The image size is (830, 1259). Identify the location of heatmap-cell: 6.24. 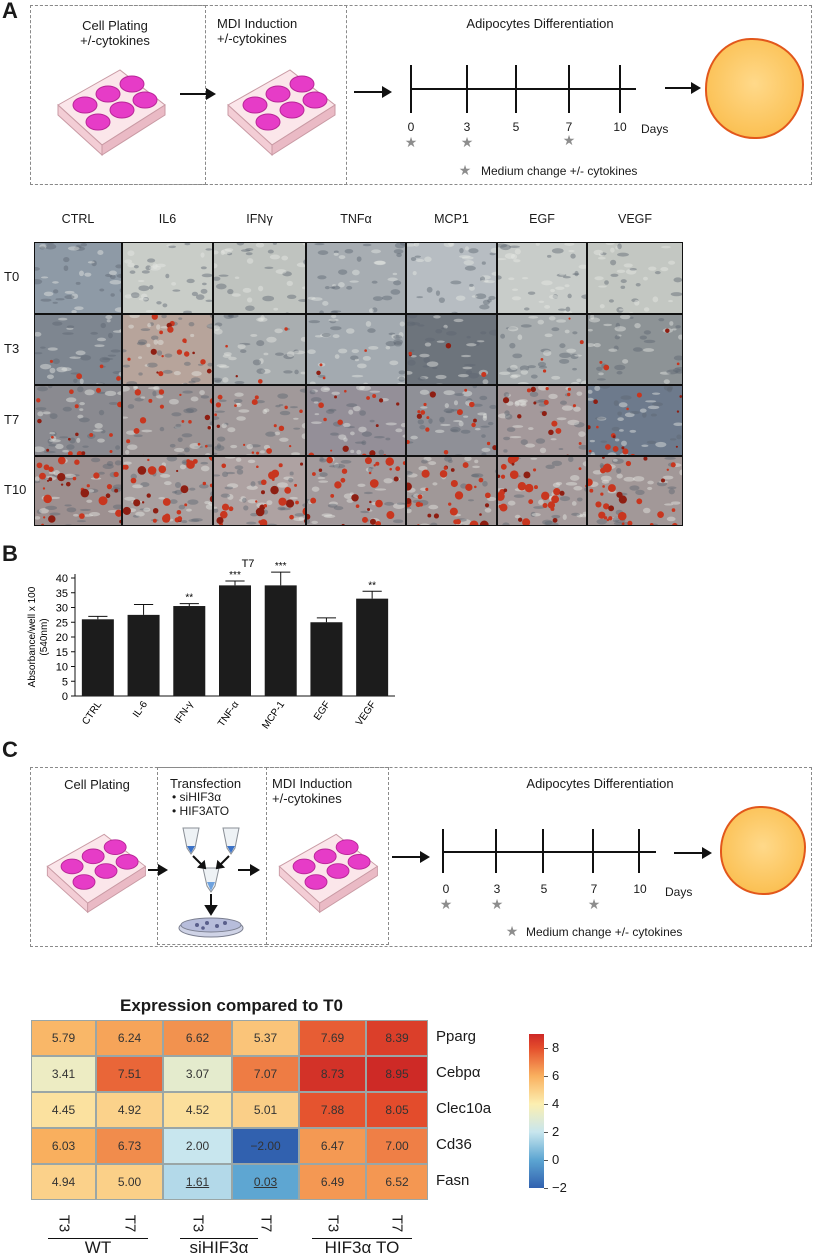
(129, 1038).